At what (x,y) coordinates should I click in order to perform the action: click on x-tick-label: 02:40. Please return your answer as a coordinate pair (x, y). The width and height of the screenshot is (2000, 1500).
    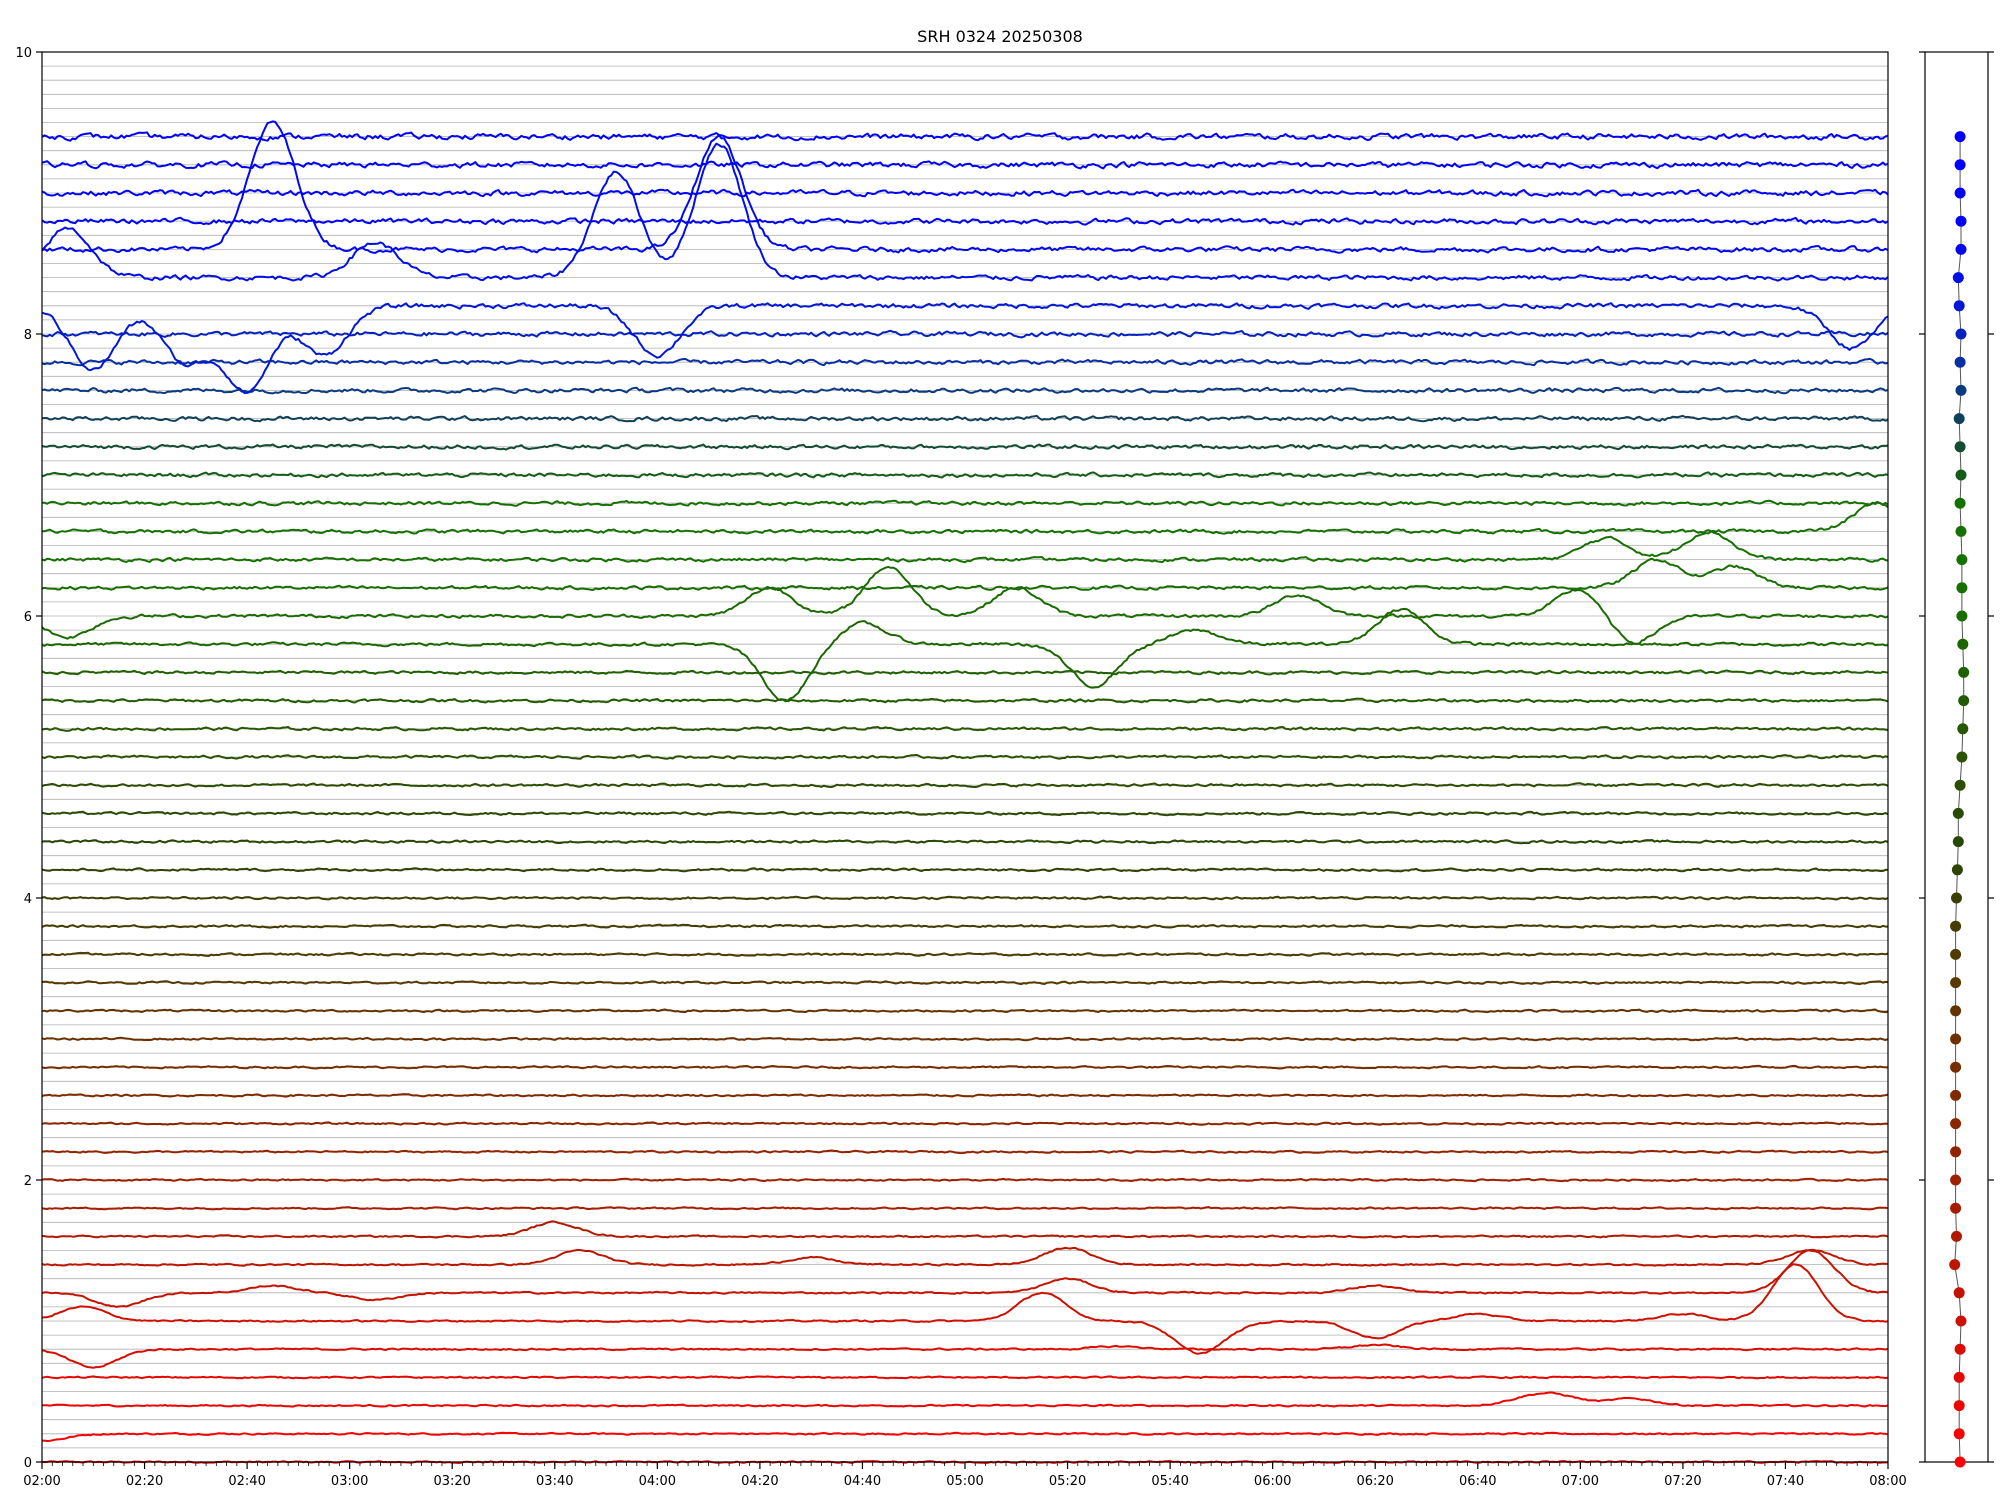
    Looking at the image, I should click on (246, 1481).